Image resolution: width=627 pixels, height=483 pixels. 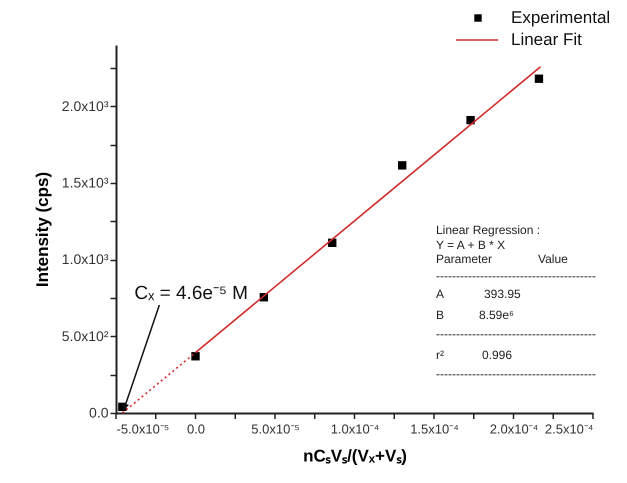 What do you see at coordinates (275, 429) in the screenshot?
I see `x-tick-label: 5.0x10⁻⁵` at bounding box center [275, 429].